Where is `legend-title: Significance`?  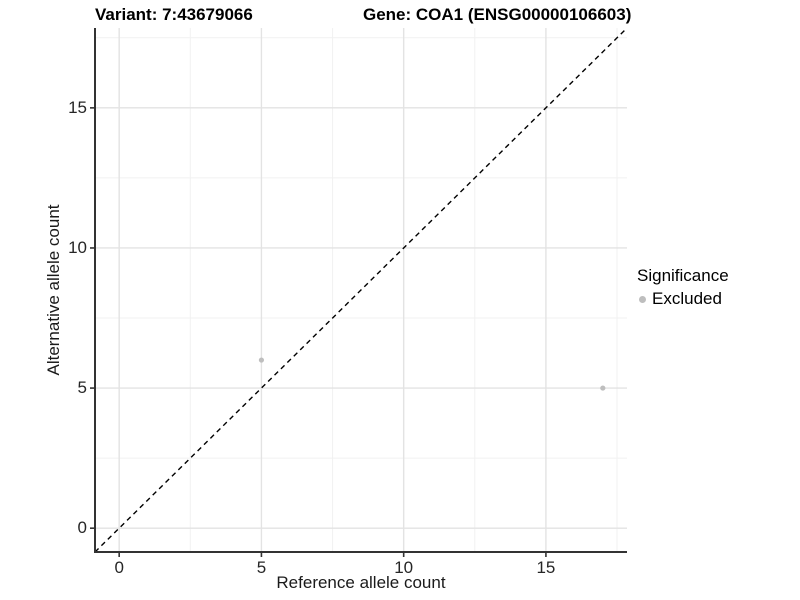
legend-title: Significance is located at coordinates (683, 275).